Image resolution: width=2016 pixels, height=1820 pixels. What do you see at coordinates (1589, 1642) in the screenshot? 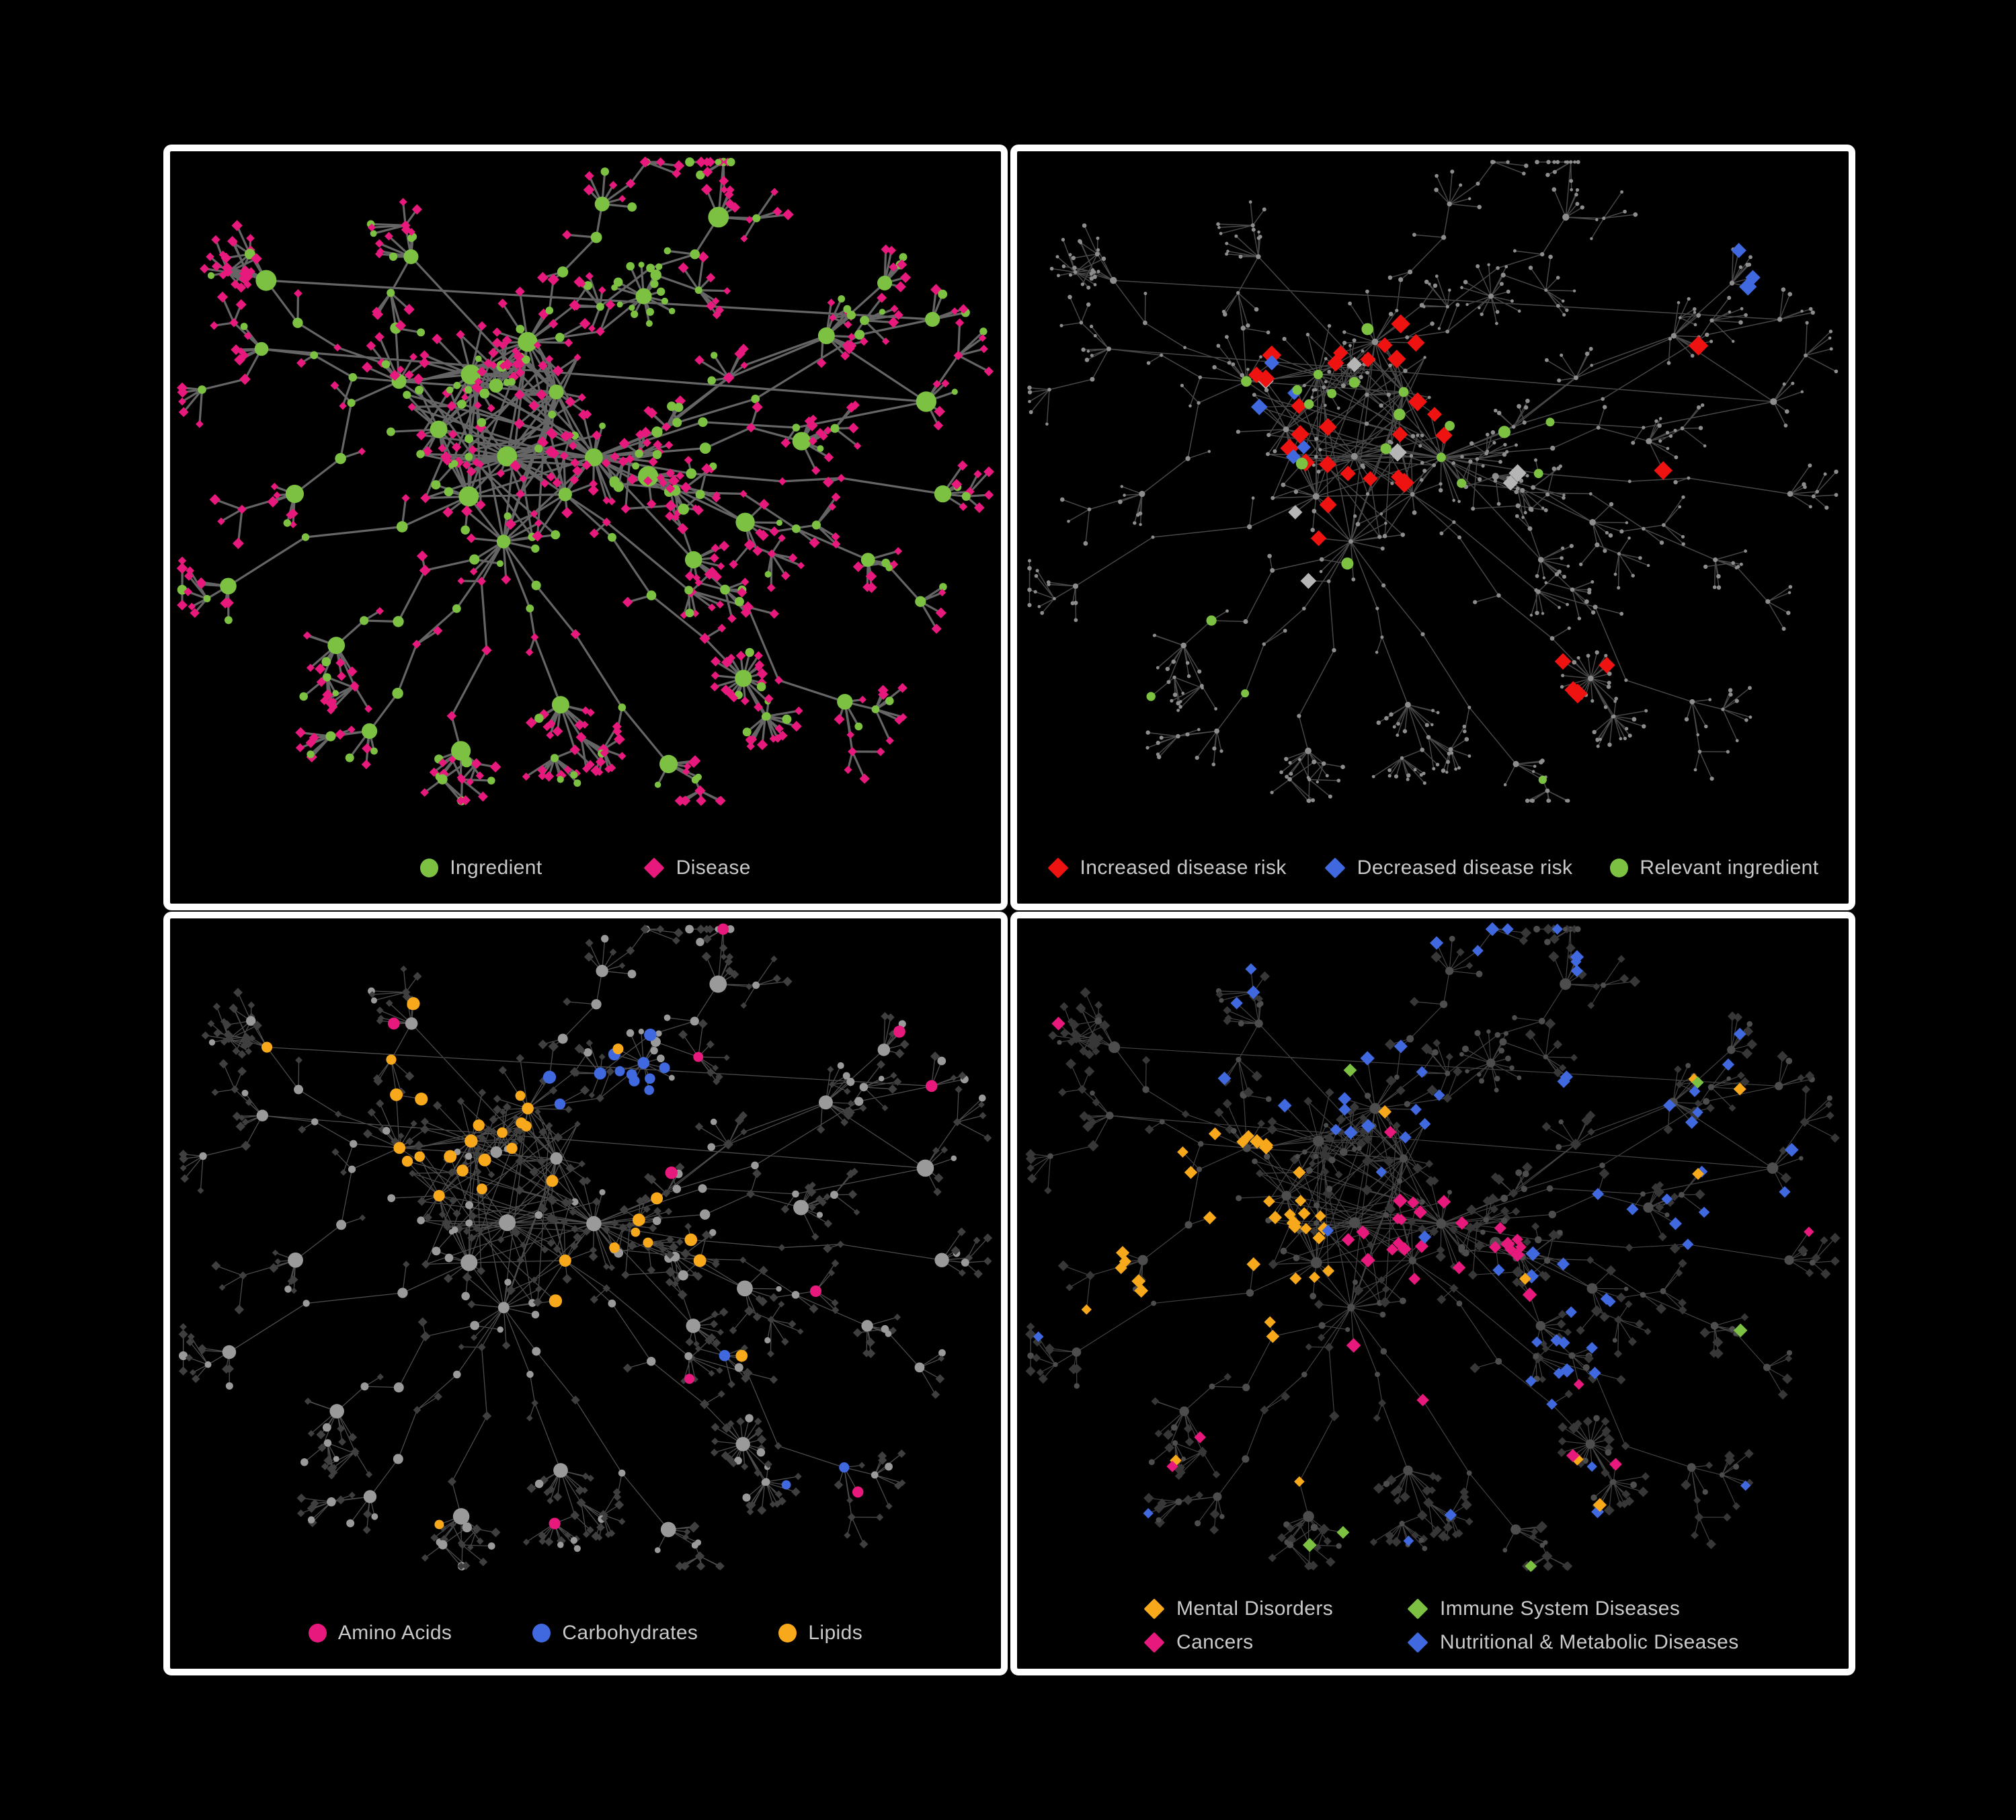
I see `legend-label: Nutritional & Metabolic Diseases` at bounding box center [1589, 1642].